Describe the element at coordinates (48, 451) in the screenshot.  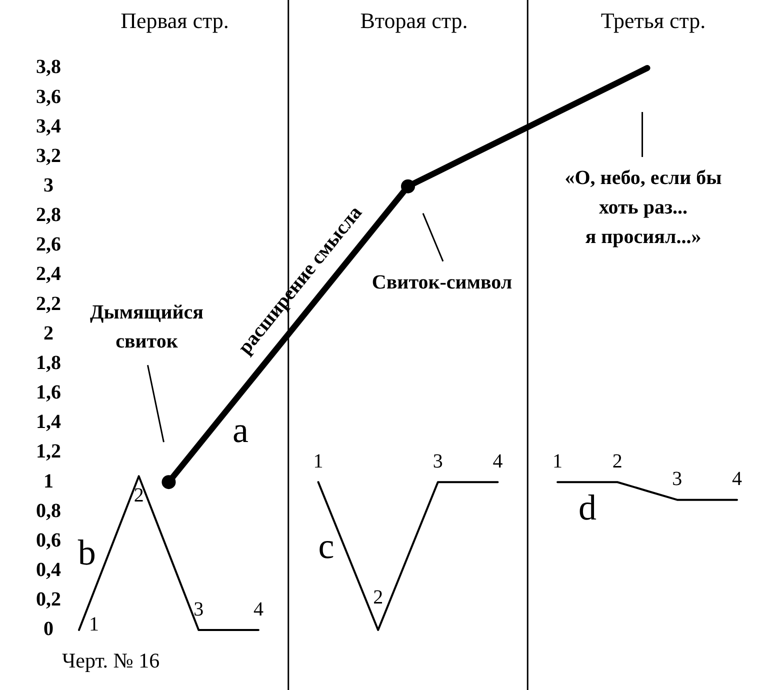
I see `y-tick-label: 1,2` at that location.